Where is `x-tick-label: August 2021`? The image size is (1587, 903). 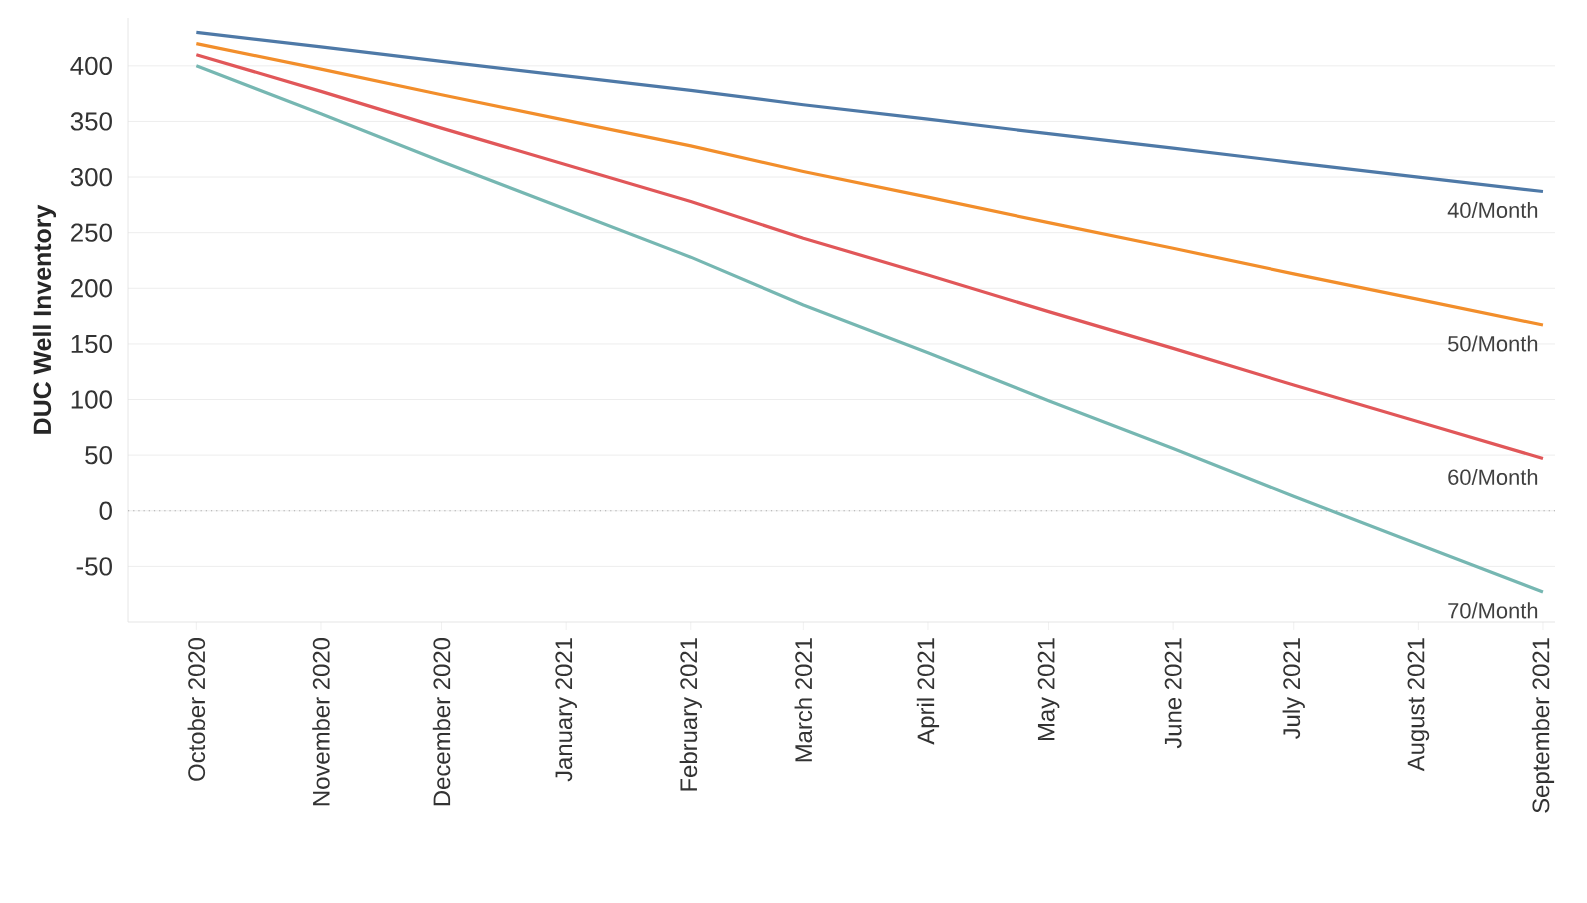 x-tick-label: August 2021 is located at coordinates (1418, 705).